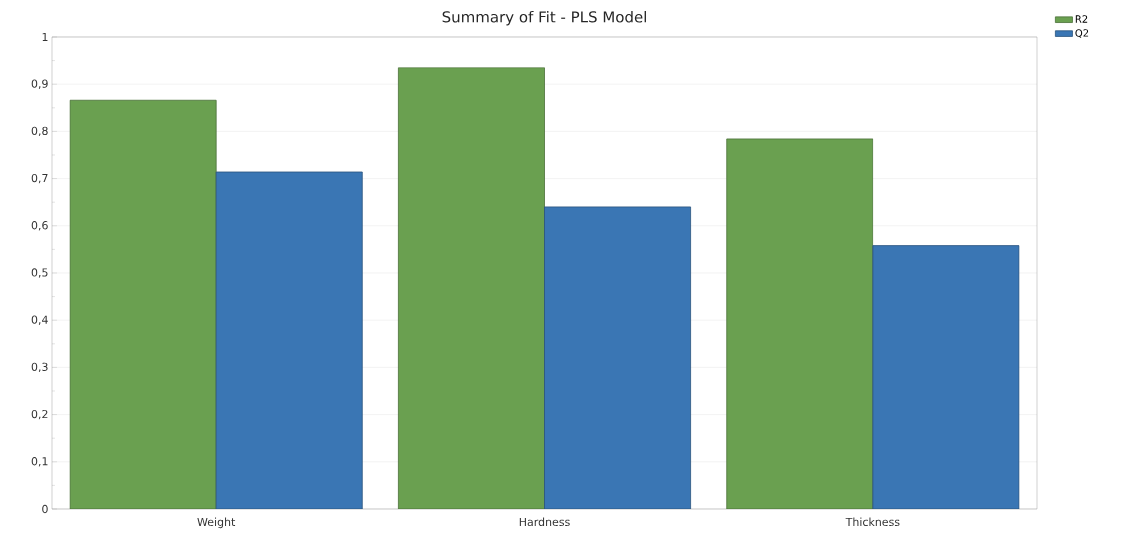 This screenshot has height=546, width=1121. What do you see at coordinates (216, 523) in the screenshot?
I see `x-tick-label: Weight` at bounding box center [216, 523].